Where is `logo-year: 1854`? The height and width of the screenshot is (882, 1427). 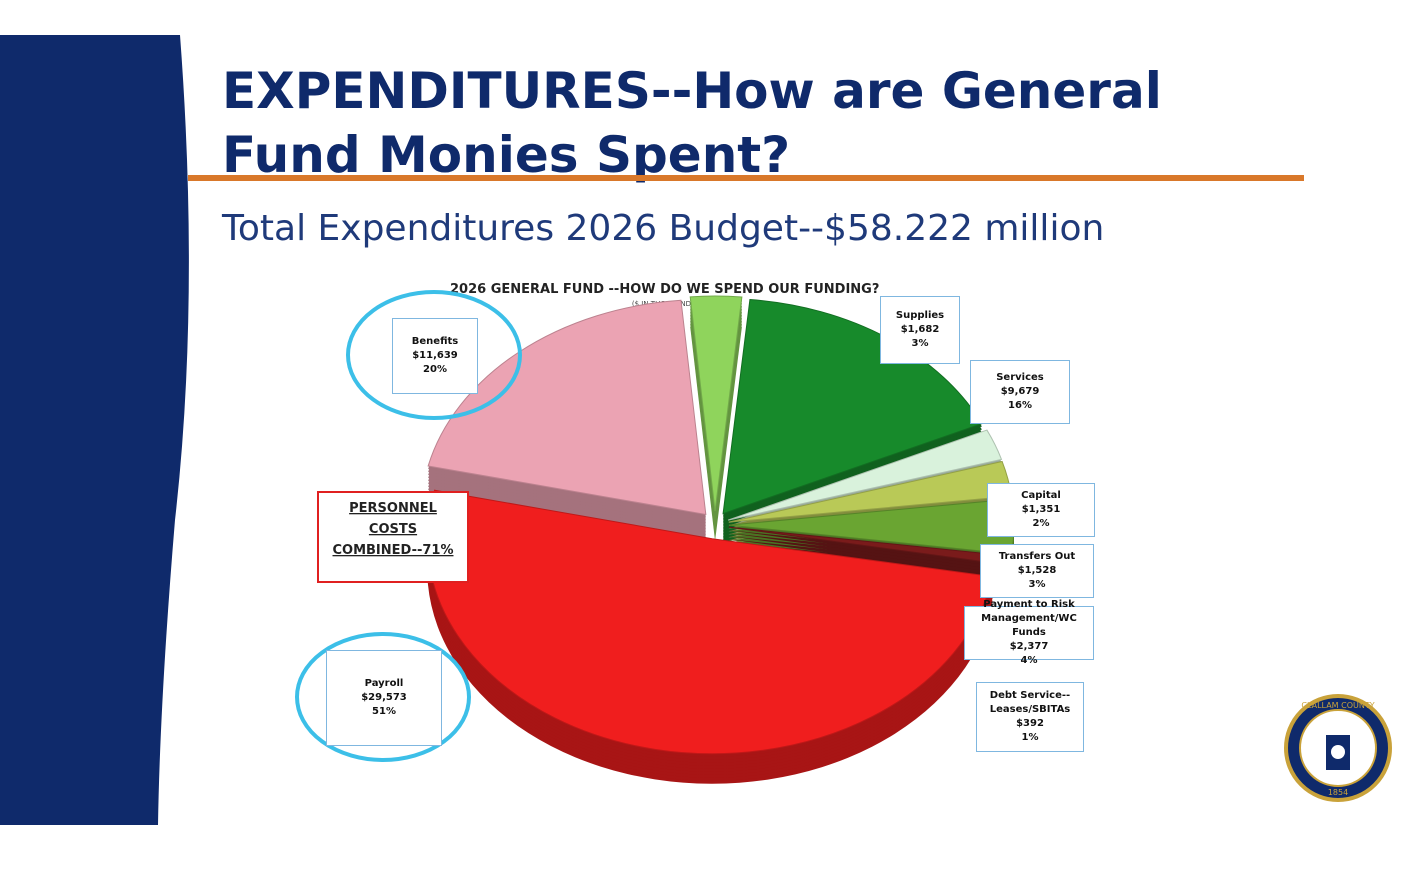 logo-year: 1854 is located at coordinates (1338, 792).